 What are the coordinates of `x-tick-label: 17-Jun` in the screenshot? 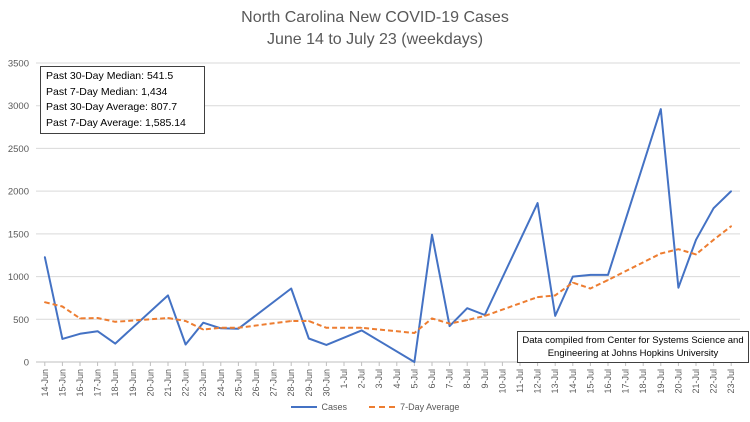 It's located at (98, 383).